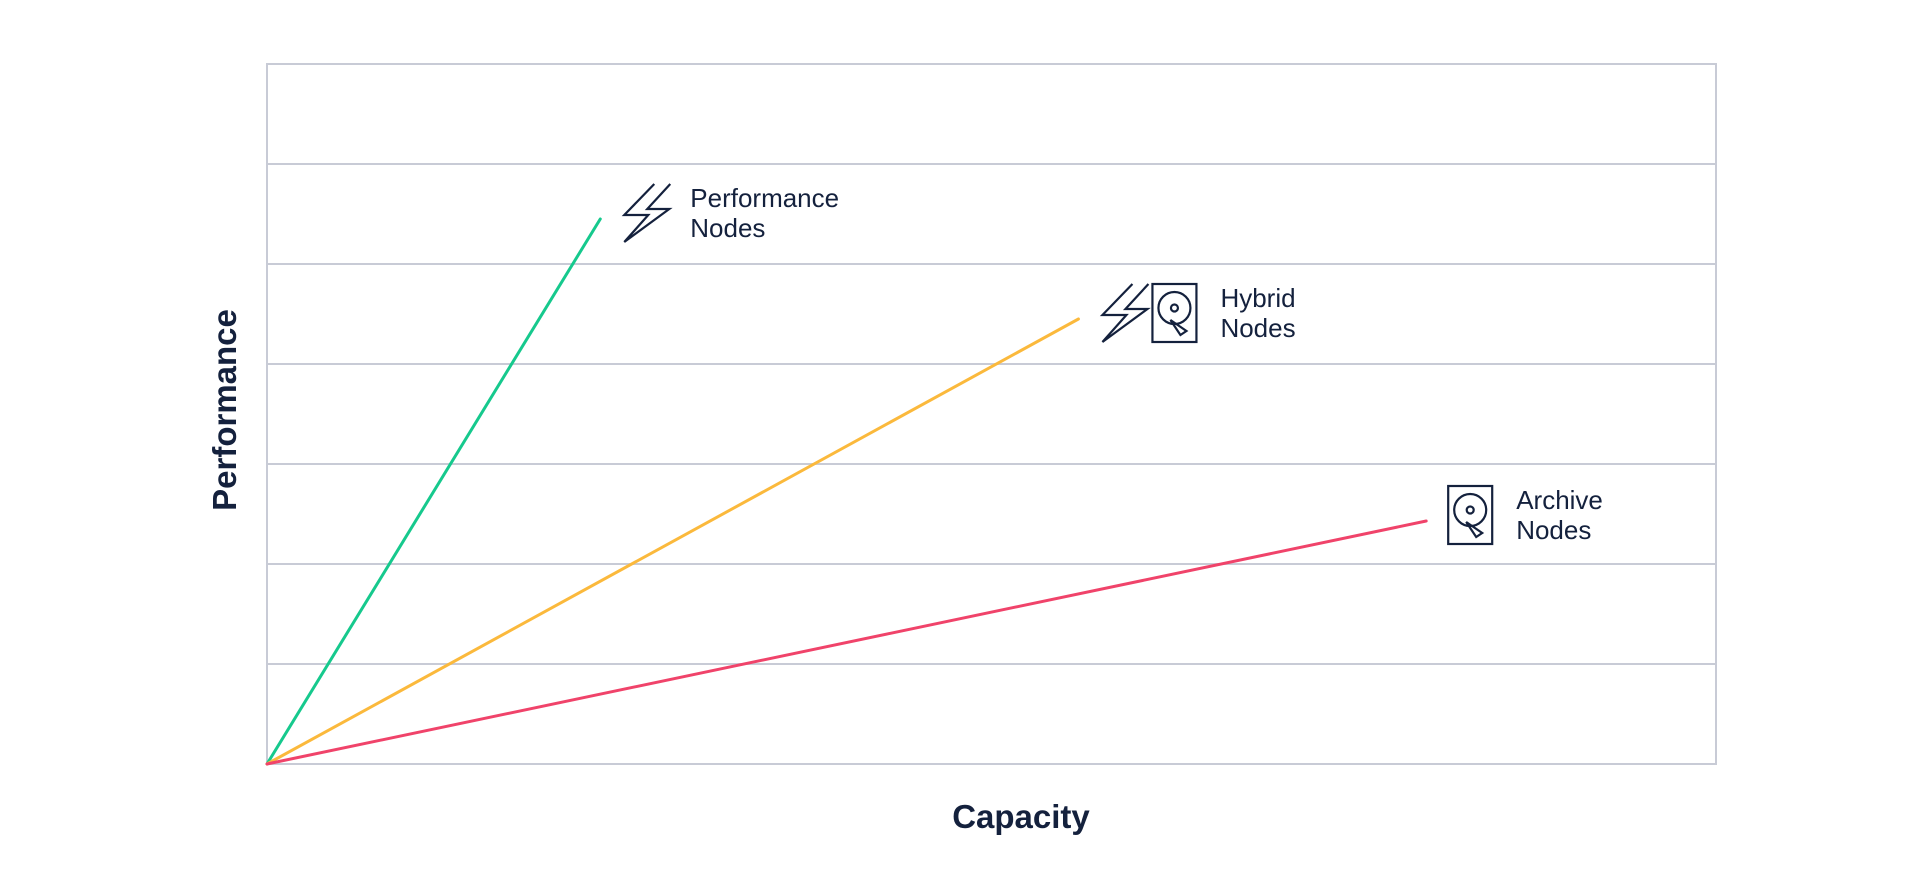  Describe the element at coordinates (433, 491) in the screenshot. I see `series-line-performance-nodes` at that location.